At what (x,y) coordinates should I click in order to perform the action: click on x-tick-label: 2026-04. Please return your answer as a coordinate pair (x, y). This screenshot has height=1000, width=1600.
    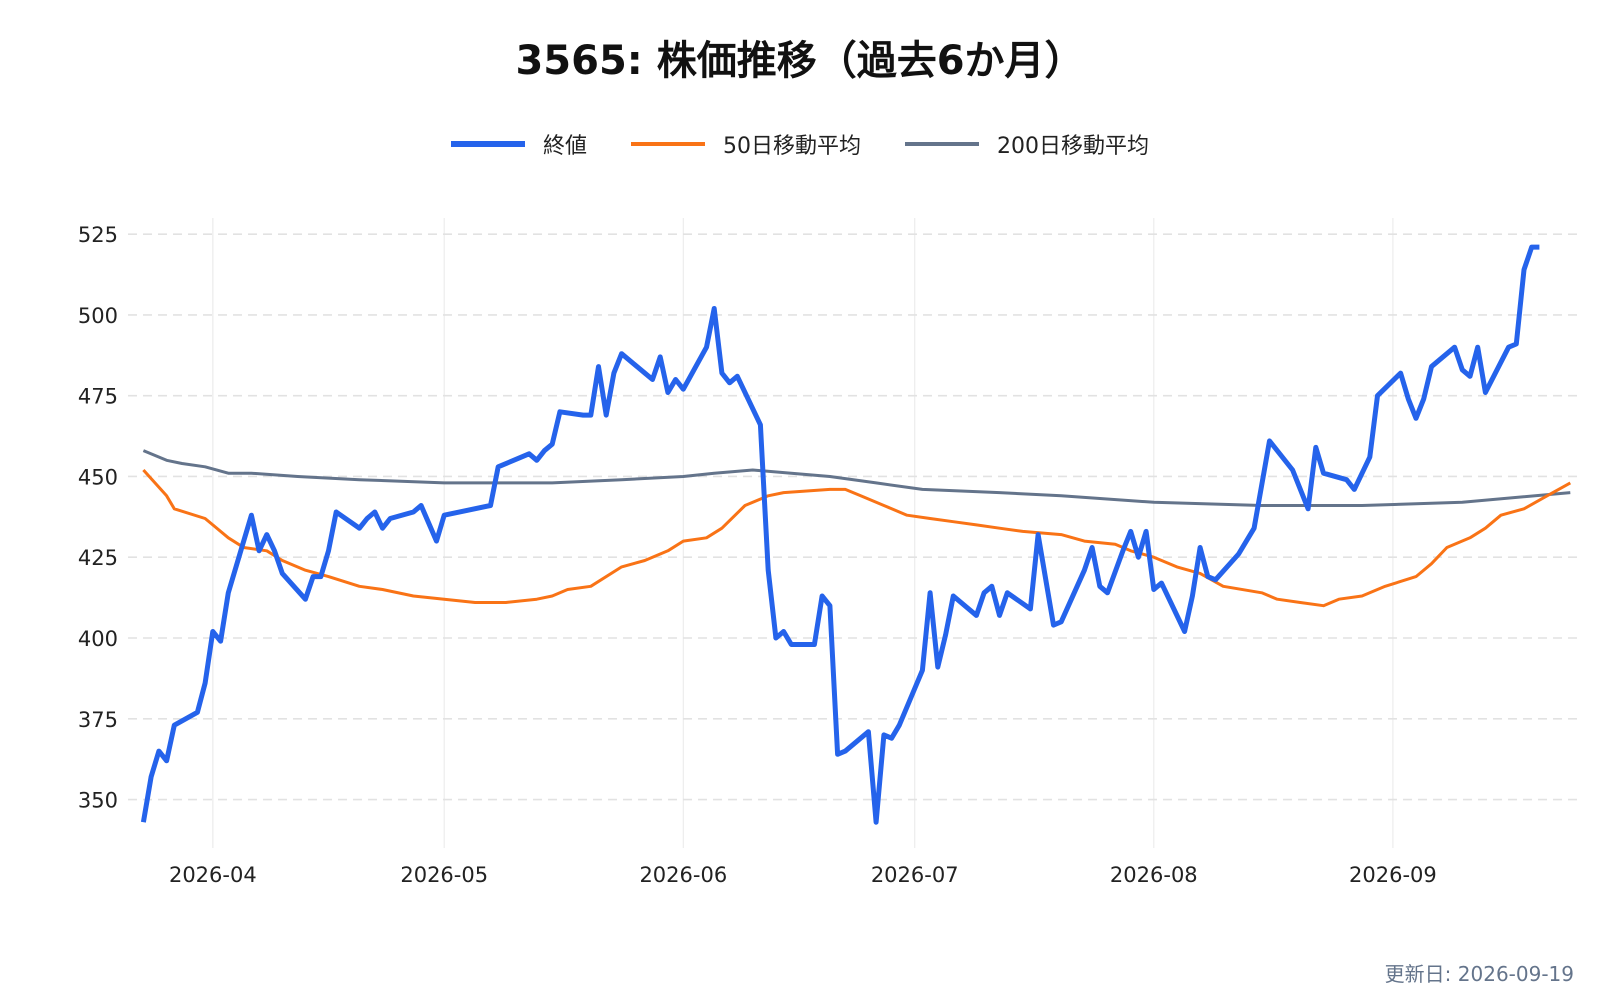
    Looking at the image, I should click on (213, 875).